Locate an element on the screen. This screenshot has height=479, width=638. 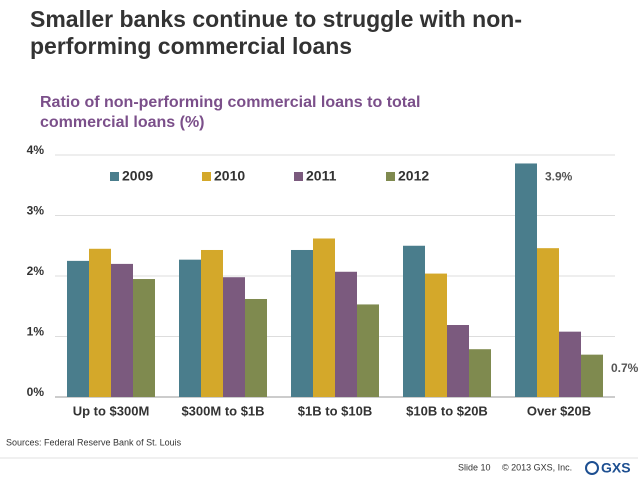
x-tick-label: $10B to $20B is located at coordinates (447, 410).